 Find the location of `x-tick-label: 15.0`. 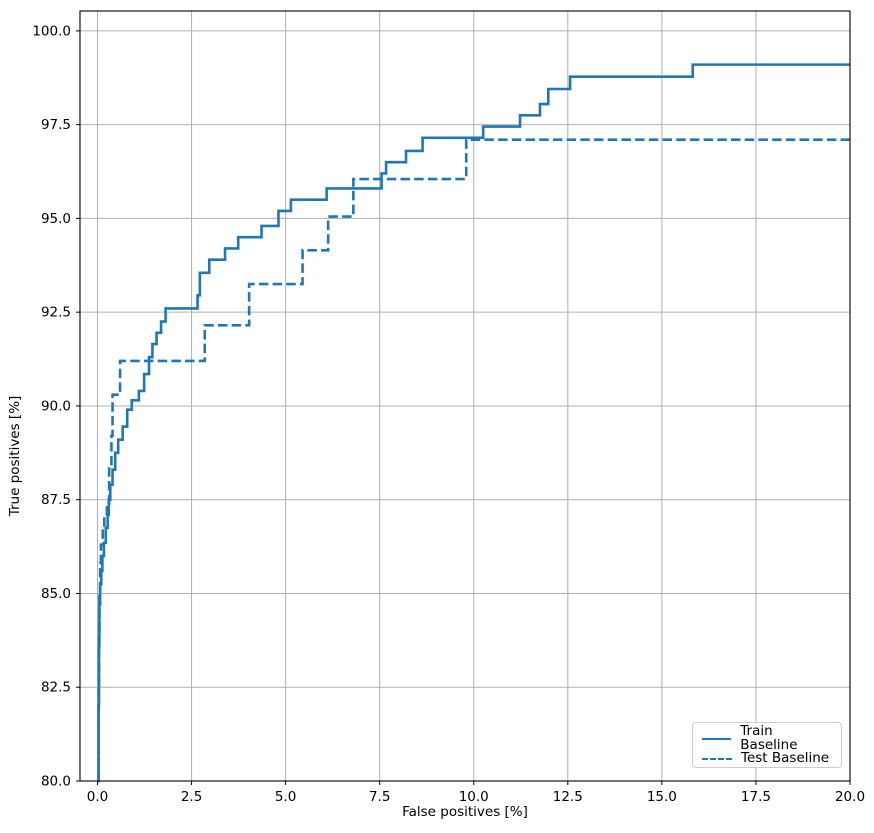

x-tick-label: 15.0 is located at coordinates (662, 797).